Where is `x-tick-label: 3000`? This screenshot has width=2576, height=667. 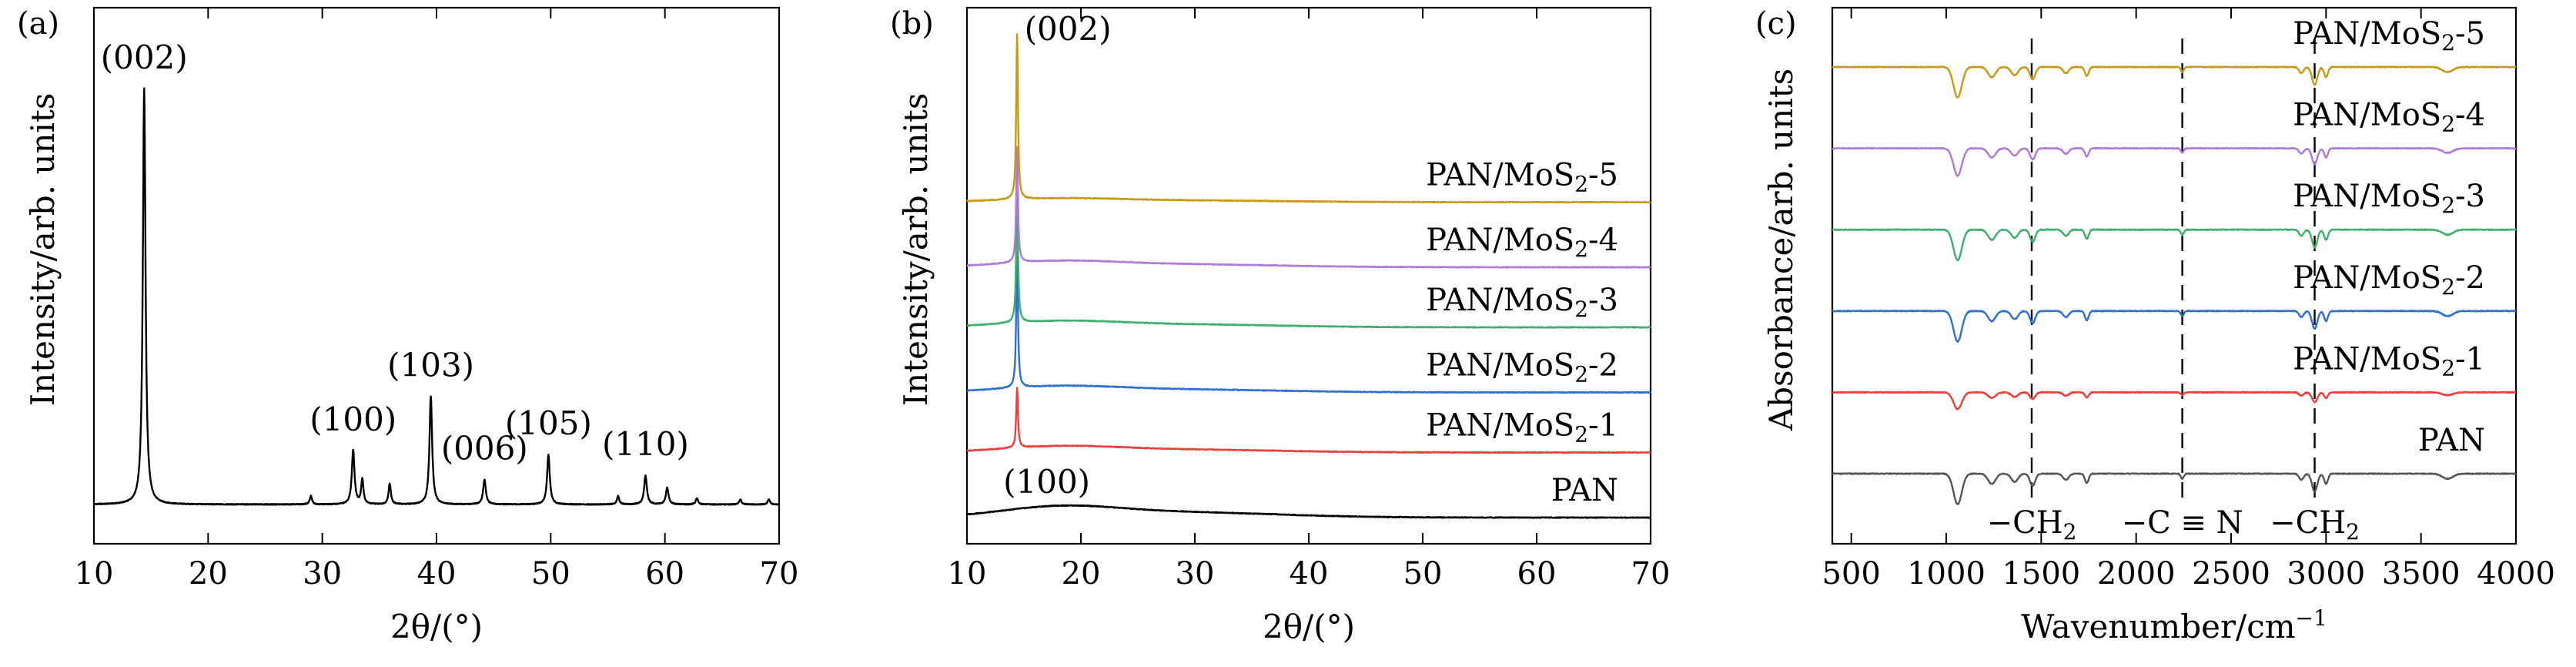
x-tick-label: 3000 is located at coordinates (2326, 574).